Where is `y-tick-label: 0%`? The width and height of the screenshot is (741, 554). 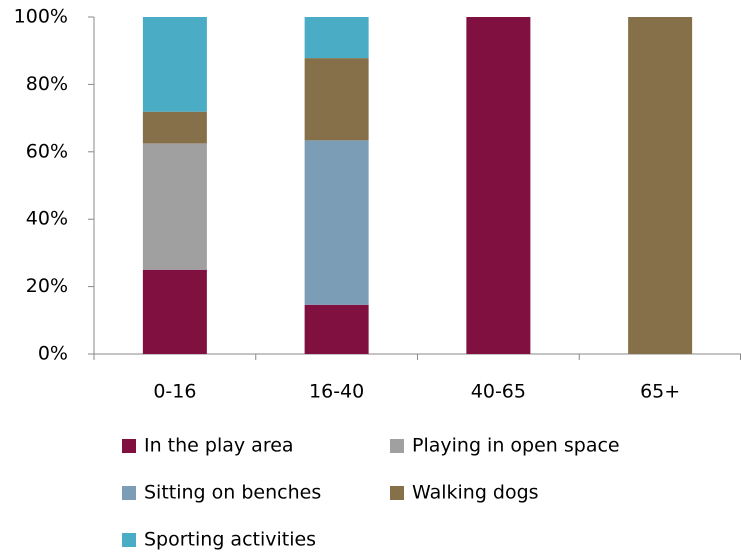 y-tick-label: 0% is located at coordinates (53, 354).